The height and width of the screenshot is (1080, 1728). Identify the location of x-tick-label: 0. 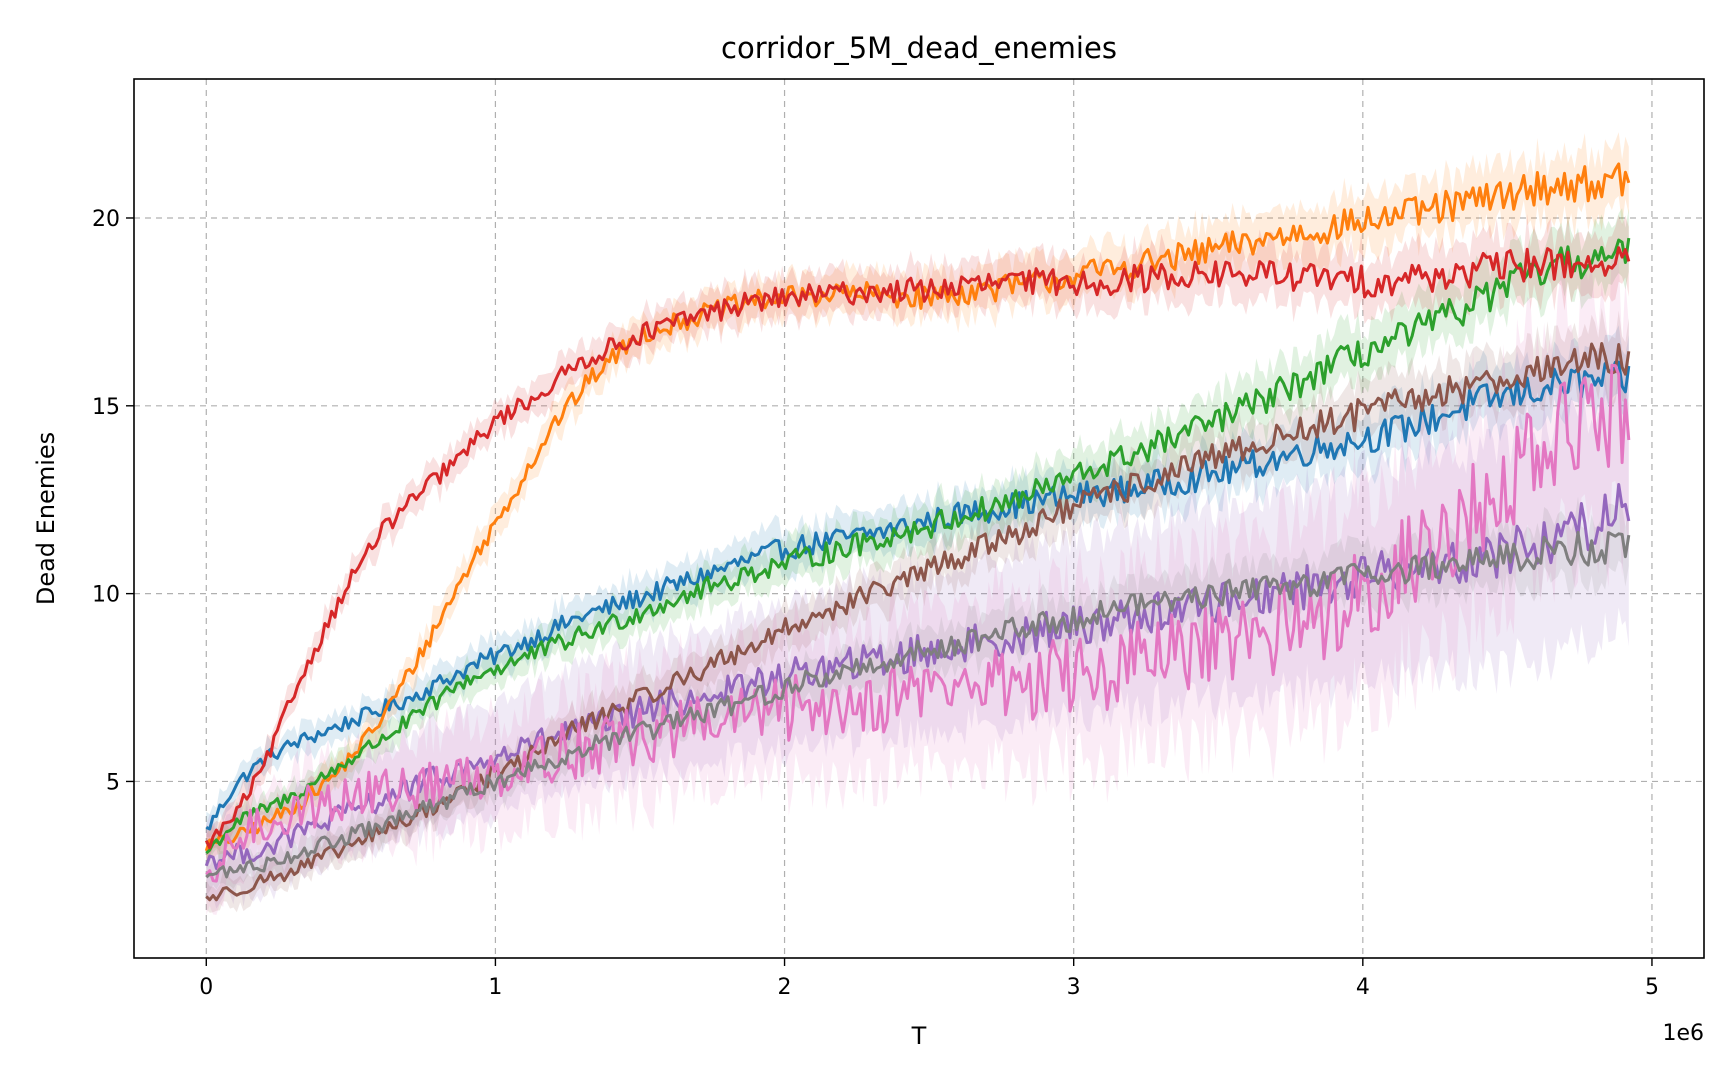
(206, 987).